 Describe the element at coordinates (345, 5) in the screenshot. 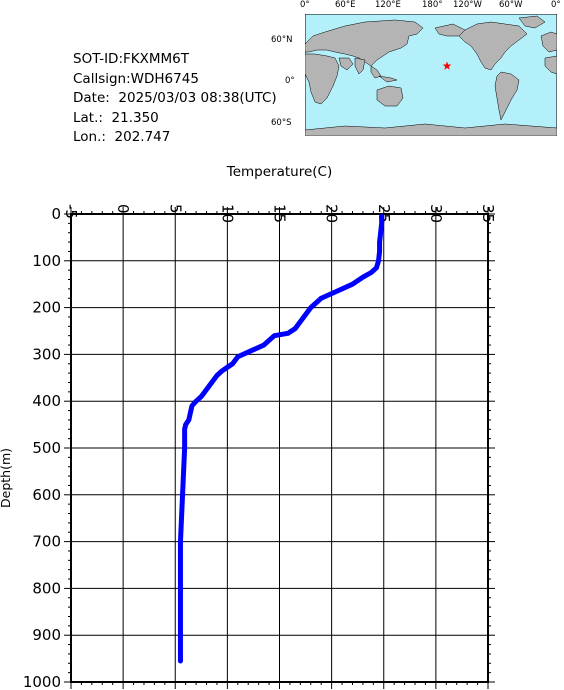

I see `map-lon-label: 60°E` at that location.